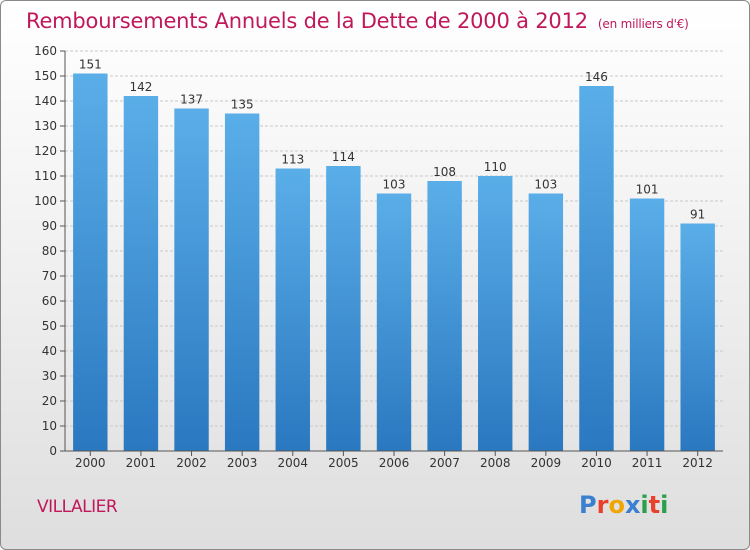  What do you see at coordinates (495, 167) in the screenshot?
I see `bar-value-label: 110` at bounding box center [495, 167].